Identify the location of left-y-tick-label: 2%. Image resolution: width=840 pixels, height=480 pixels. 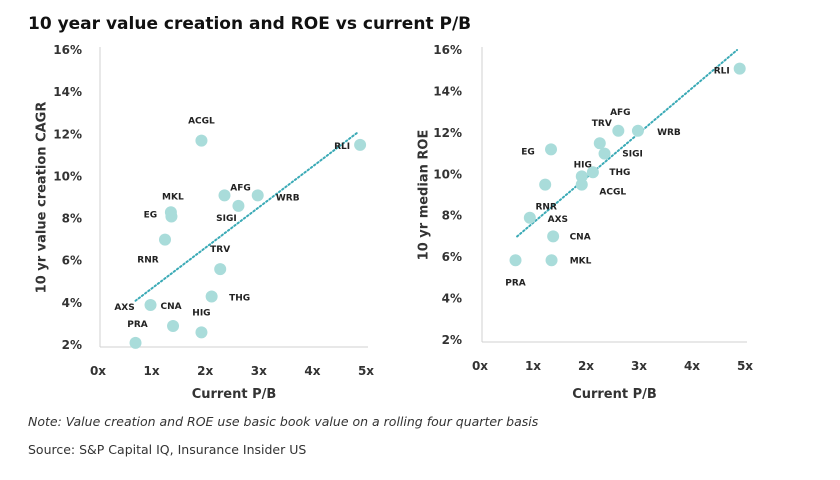
(72, 345).